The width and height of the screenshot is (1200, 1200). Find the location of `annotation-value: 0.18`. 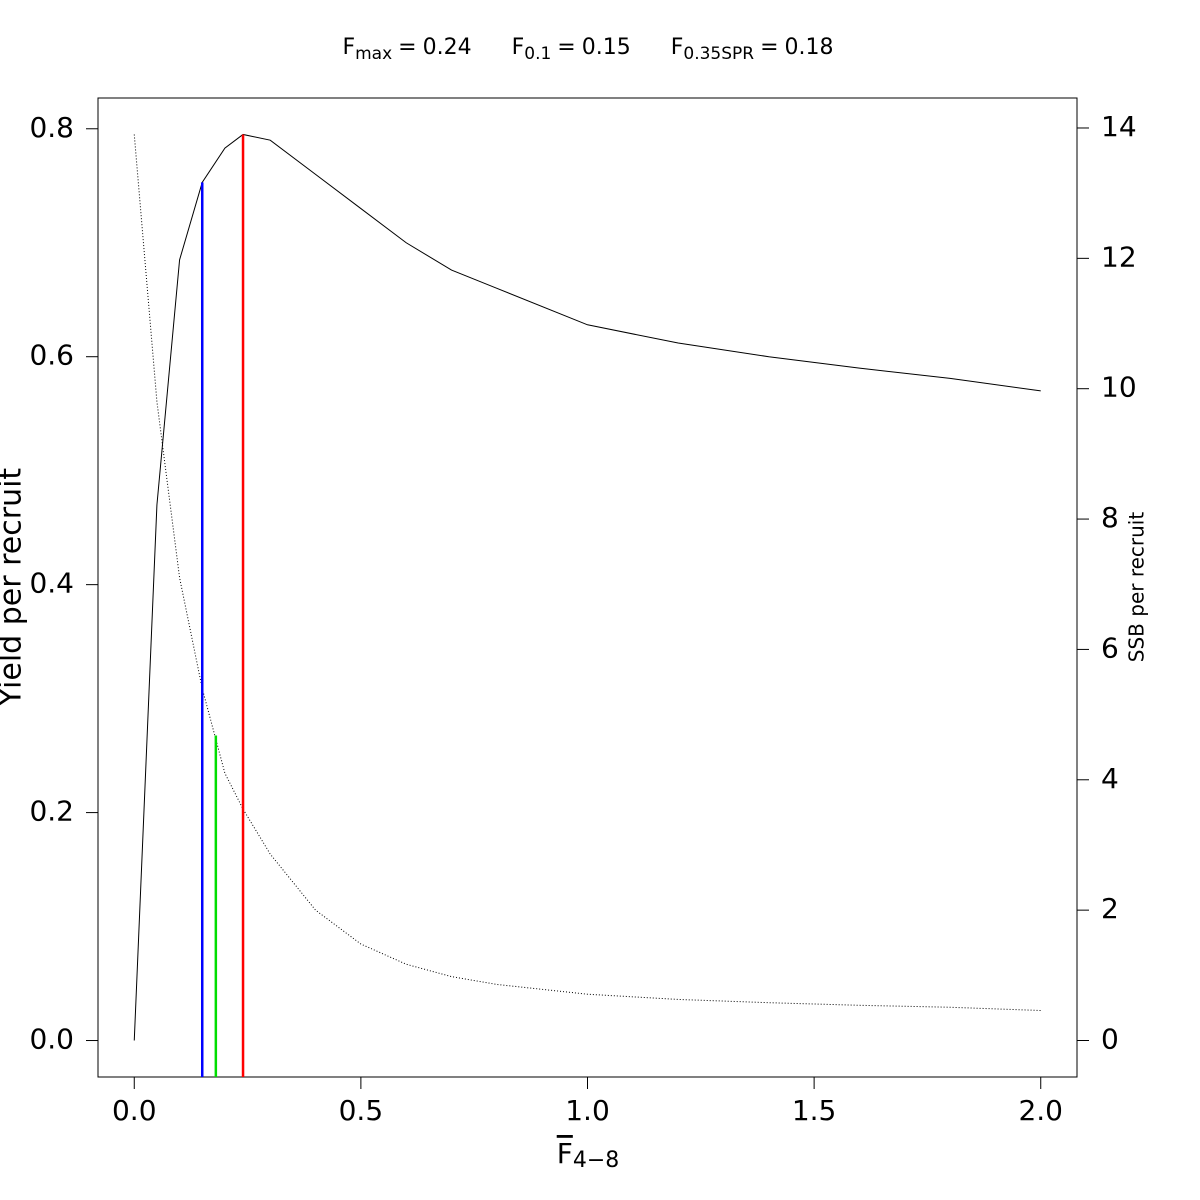

annotation-value: 0.18 is located at coordinates (809, 47).